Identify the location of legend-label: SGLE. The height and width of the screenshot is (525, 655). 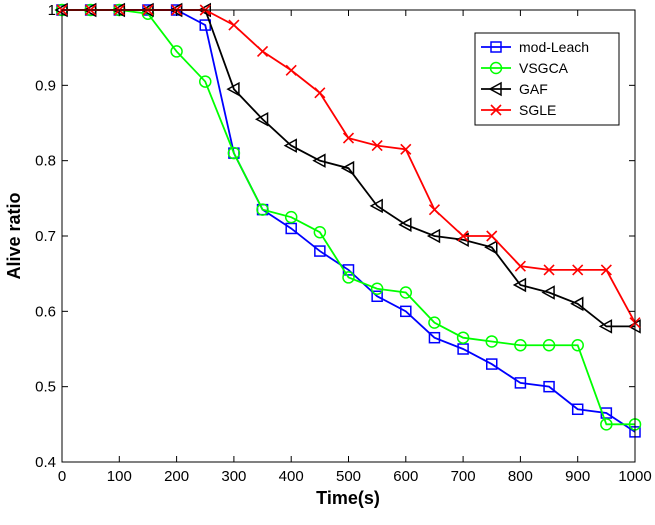
(537, 110).